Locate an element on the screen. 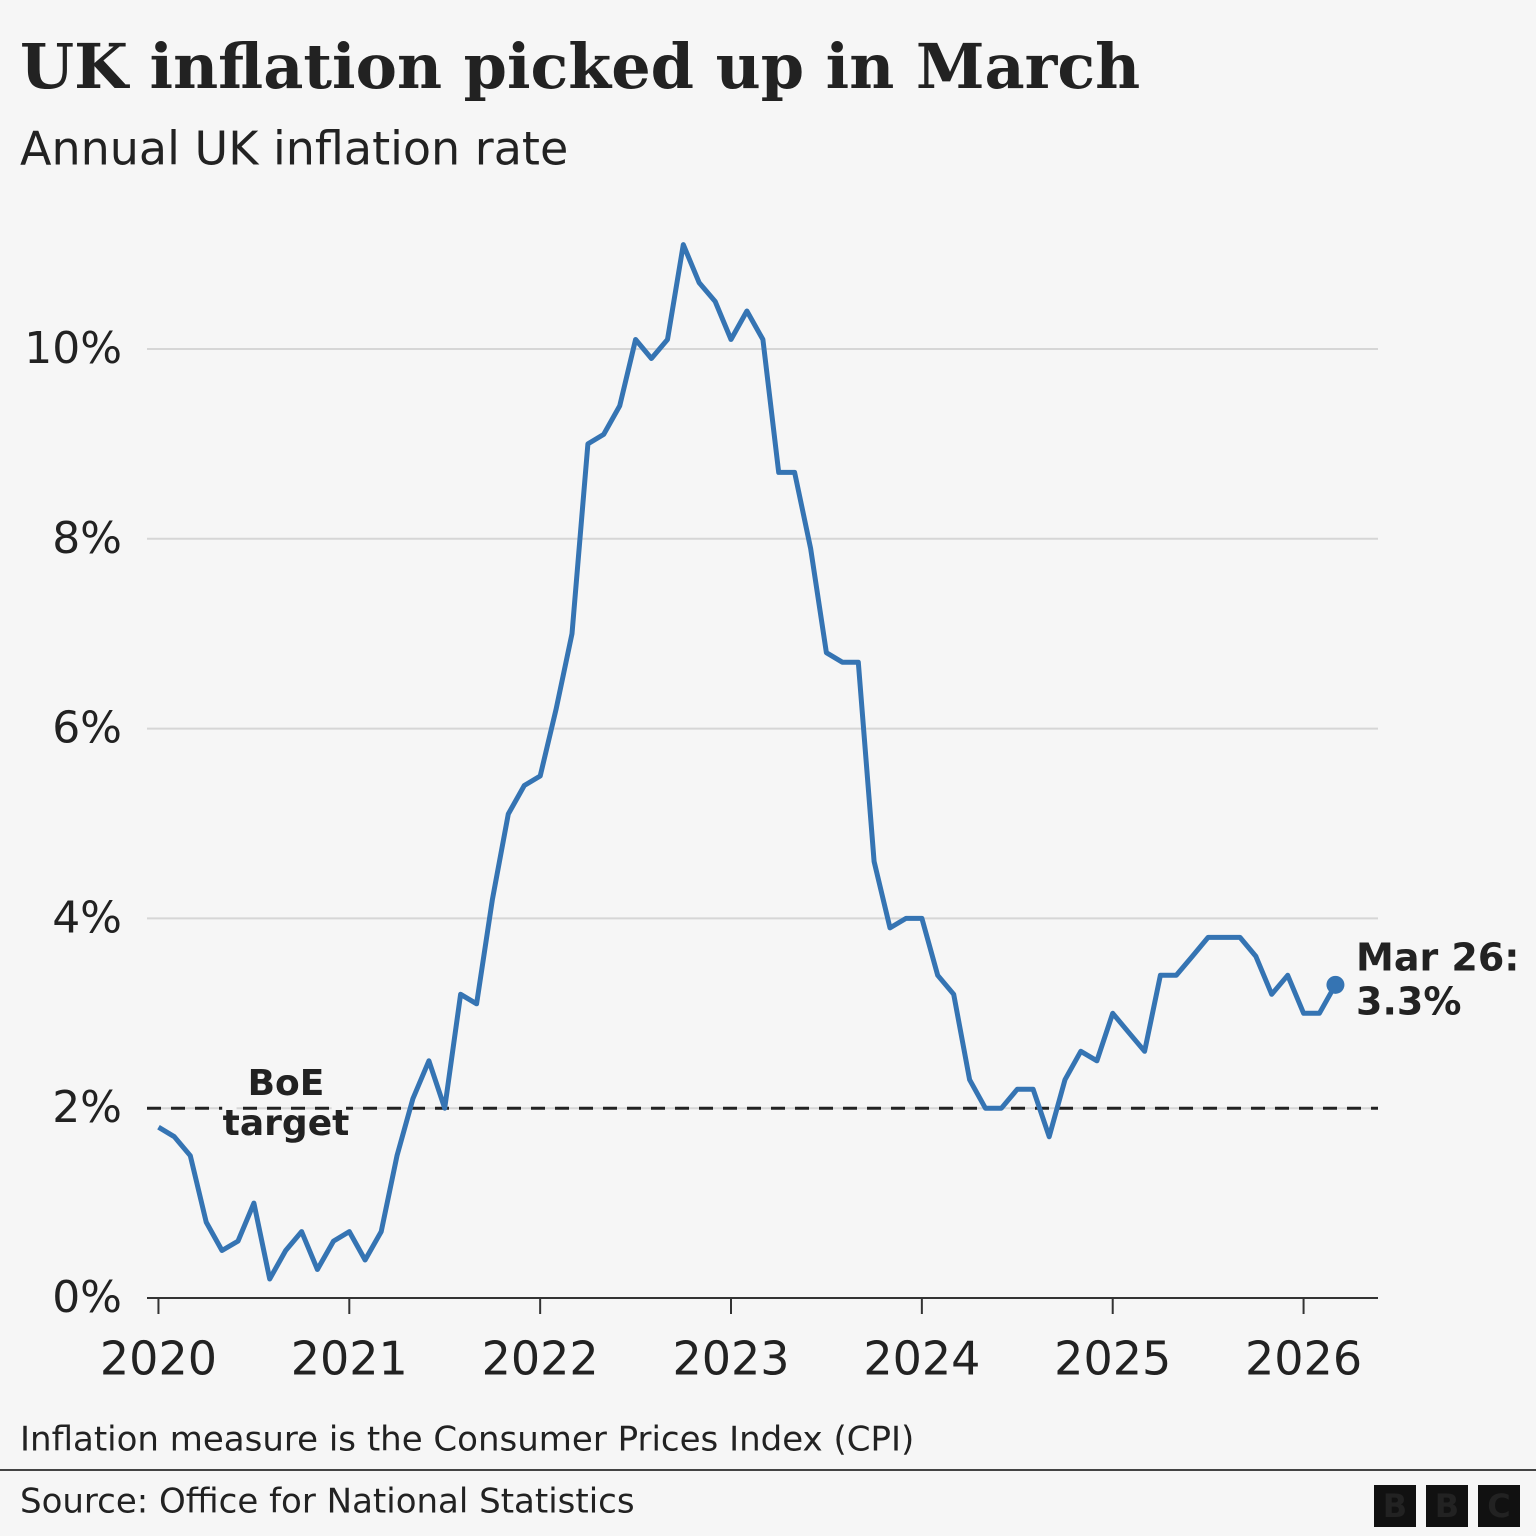  x-tick-label: 2026 is located at coordinates (1303, 1359).